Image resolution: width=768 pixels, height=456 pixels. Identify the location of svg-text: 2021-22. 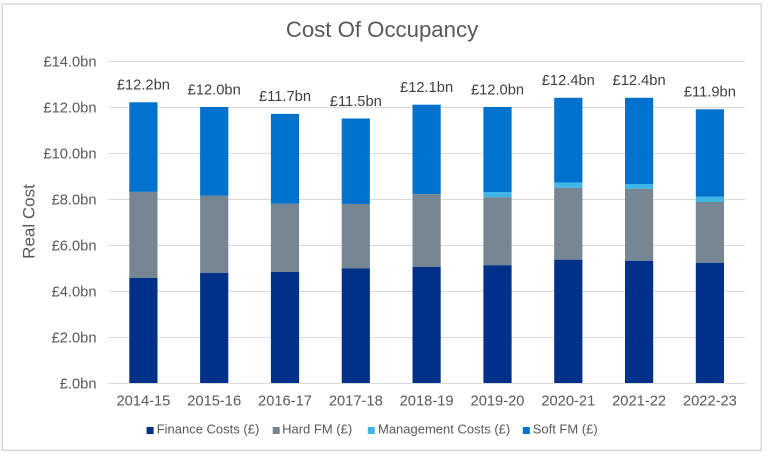
(639, 402).